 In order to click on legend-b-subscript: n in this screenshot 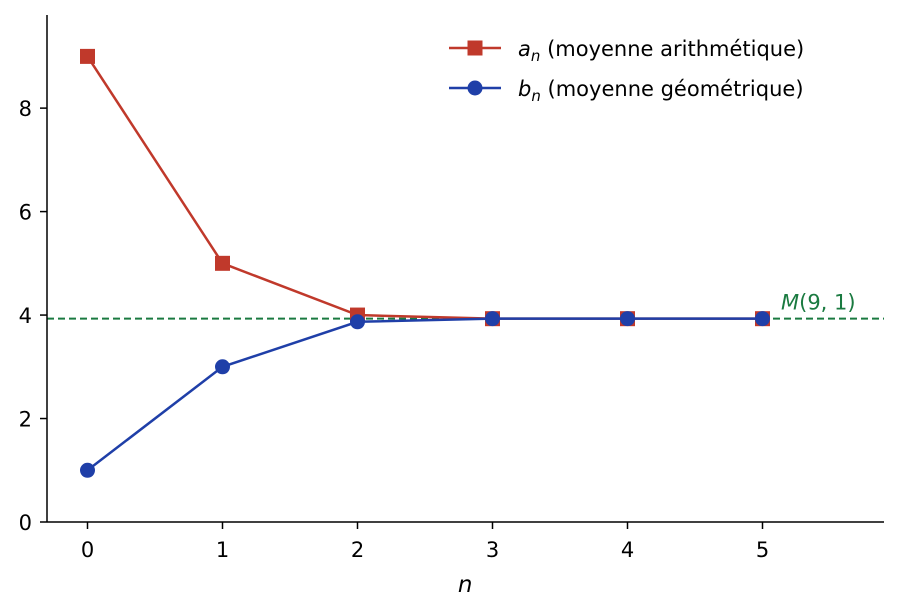, I will do `click(536, 96)`.